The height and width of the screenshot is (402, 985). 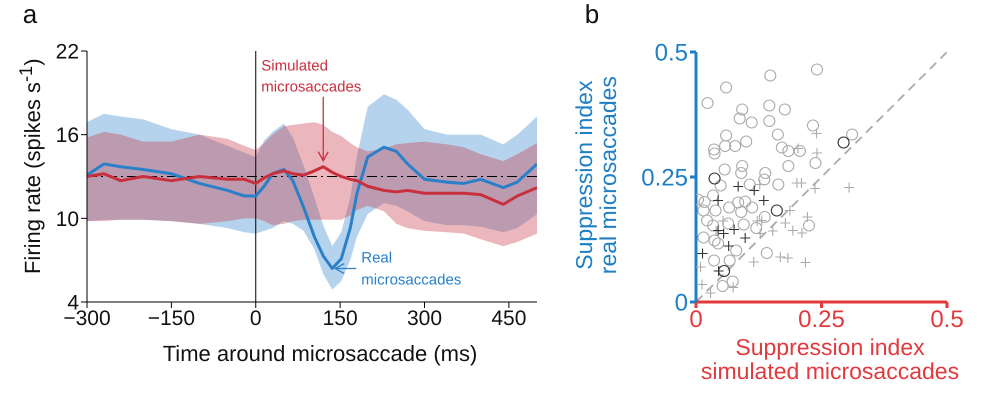 I want to click on x-axis-title: Time around microsaccade (ms), so click(x=320, y=353).